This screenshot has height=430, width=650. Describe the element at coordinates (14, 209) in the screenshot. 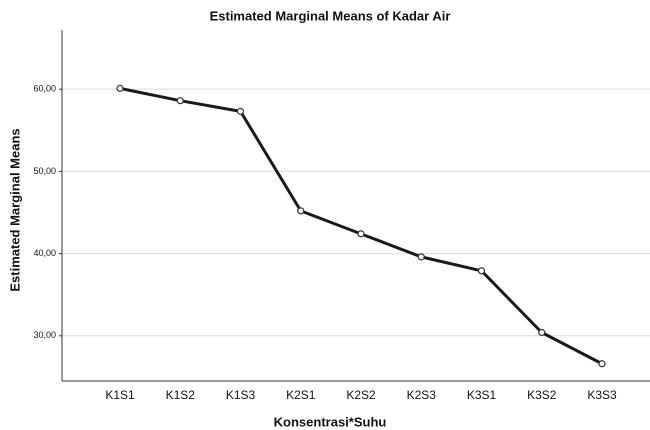

I see `y-axis-label: Estimated Marginal Means` at that location.